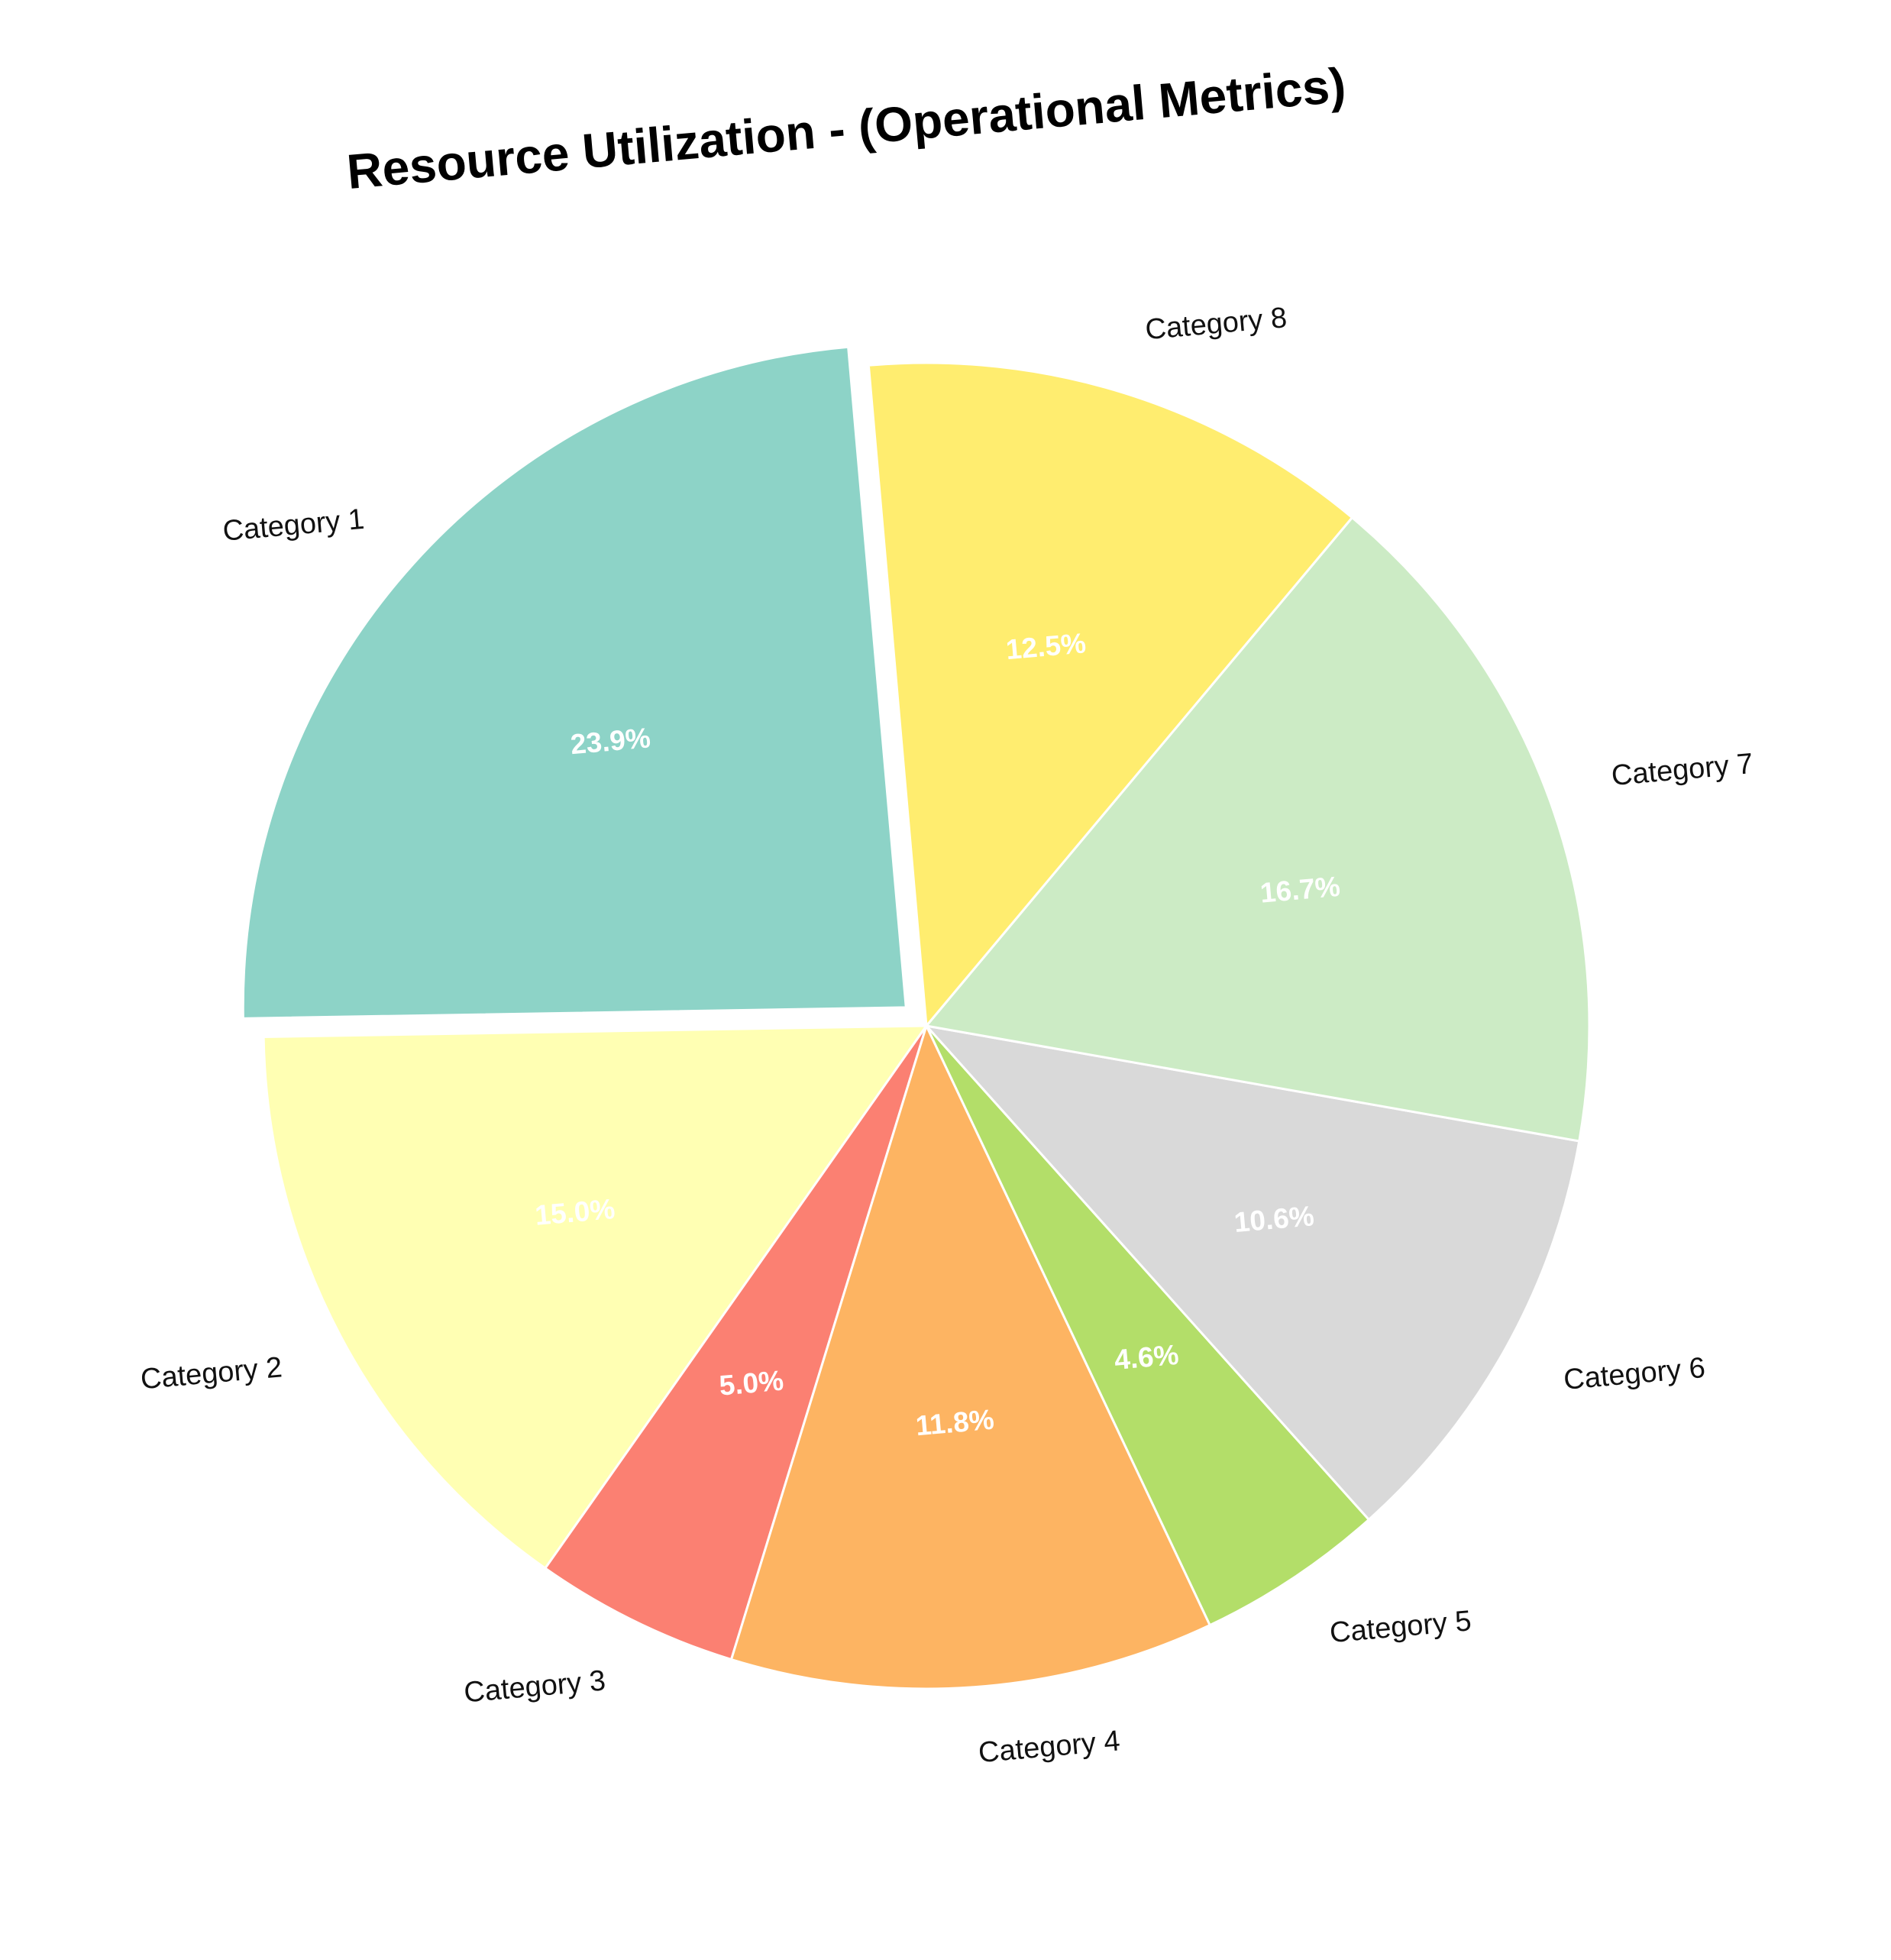 The height and width of the screenshot is (1960, 1891). What do you see at coordinates (1400, 1627) in the screenshot?
I see `slice-label-category-5: Category 5` at bounding box center [1400, 1627].